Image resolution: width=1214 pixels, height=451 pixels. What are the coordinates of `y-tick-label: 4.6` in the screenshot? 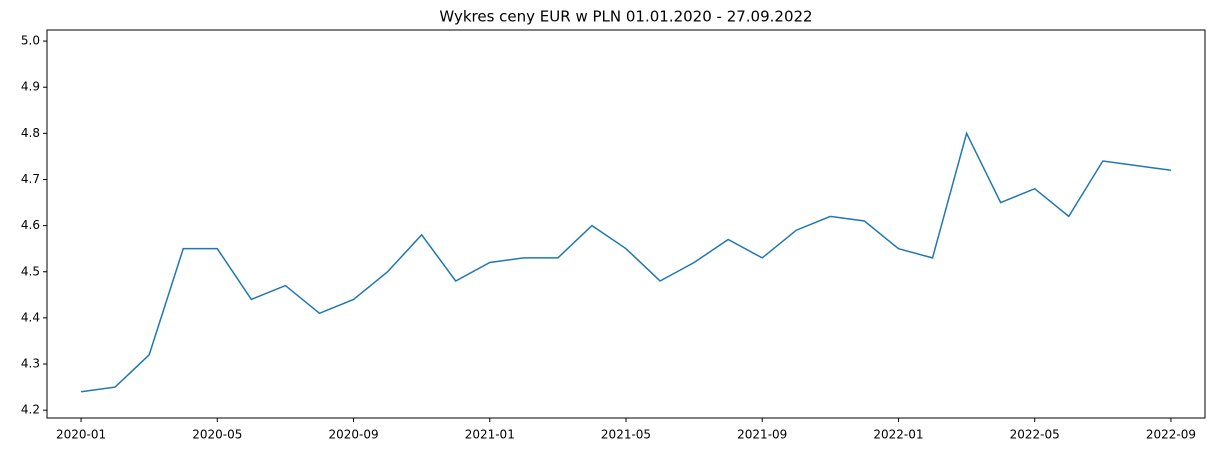 It's located at (30, 225).